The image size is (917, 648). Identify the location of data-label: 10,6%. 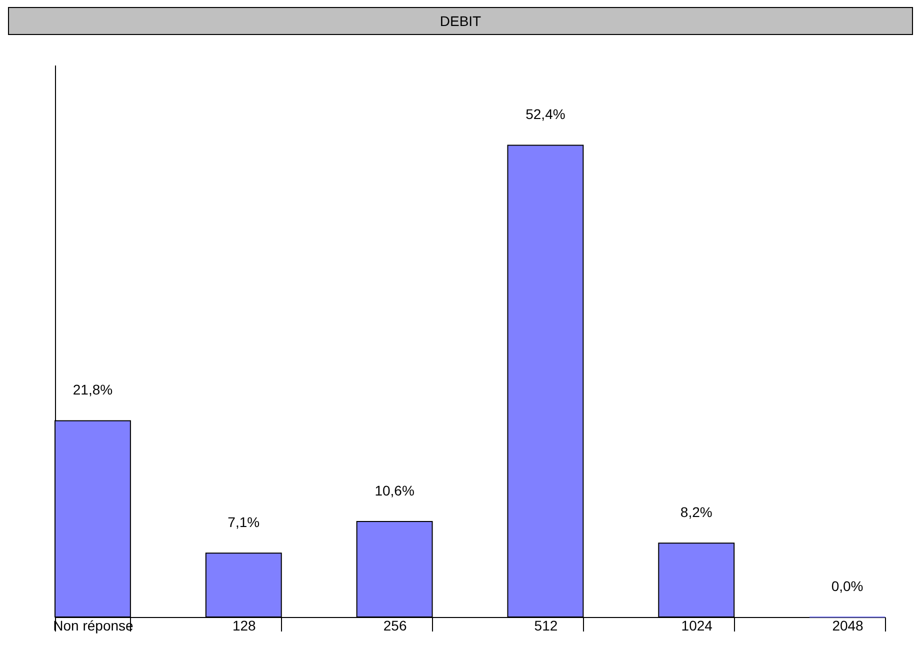
(394, 490).